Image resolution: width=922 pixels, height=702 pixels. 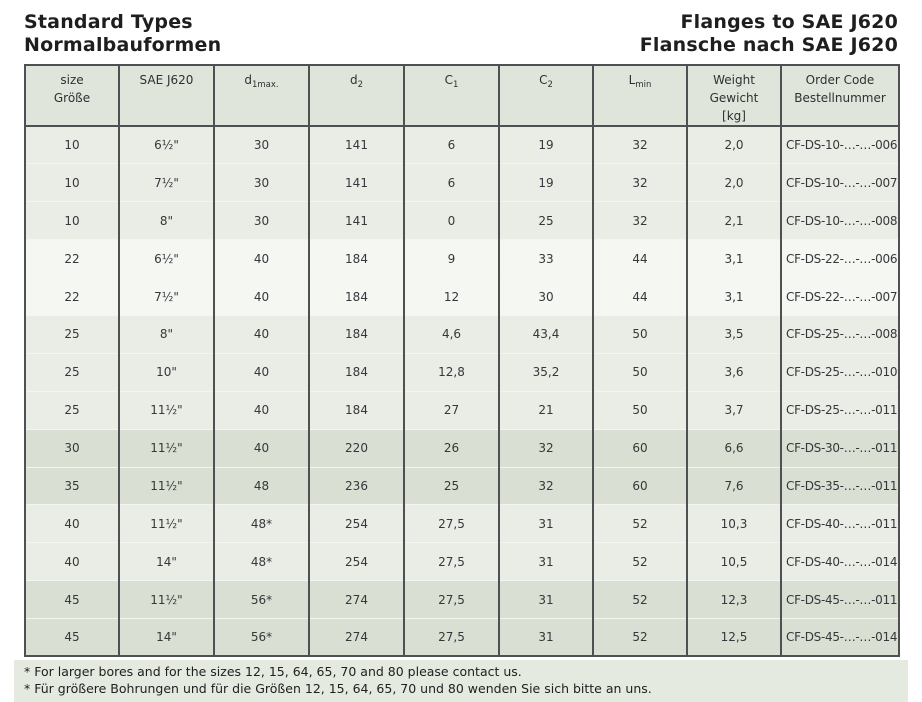 I want to click on page-title-left-line1: Standard Types, so click(x=108, y=22).